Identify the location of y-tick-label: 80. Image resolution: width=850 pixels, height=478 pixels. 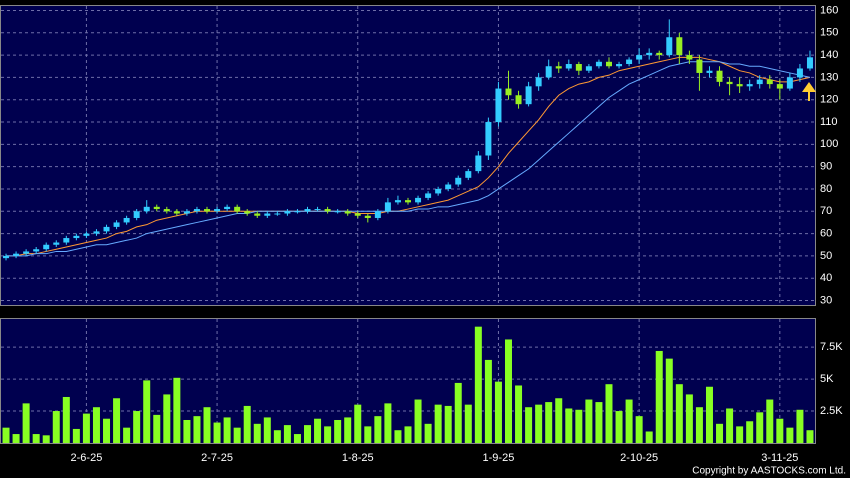
(826, 189).